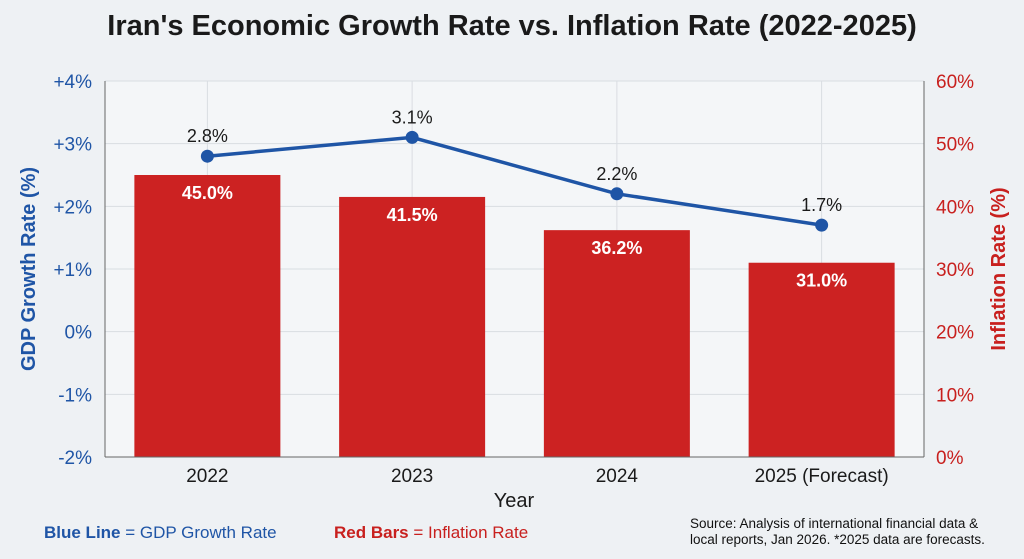 This screenshot has height=559, width=1024. I want to click on inflation-bar-label: 41.5%, so click(412, 215).